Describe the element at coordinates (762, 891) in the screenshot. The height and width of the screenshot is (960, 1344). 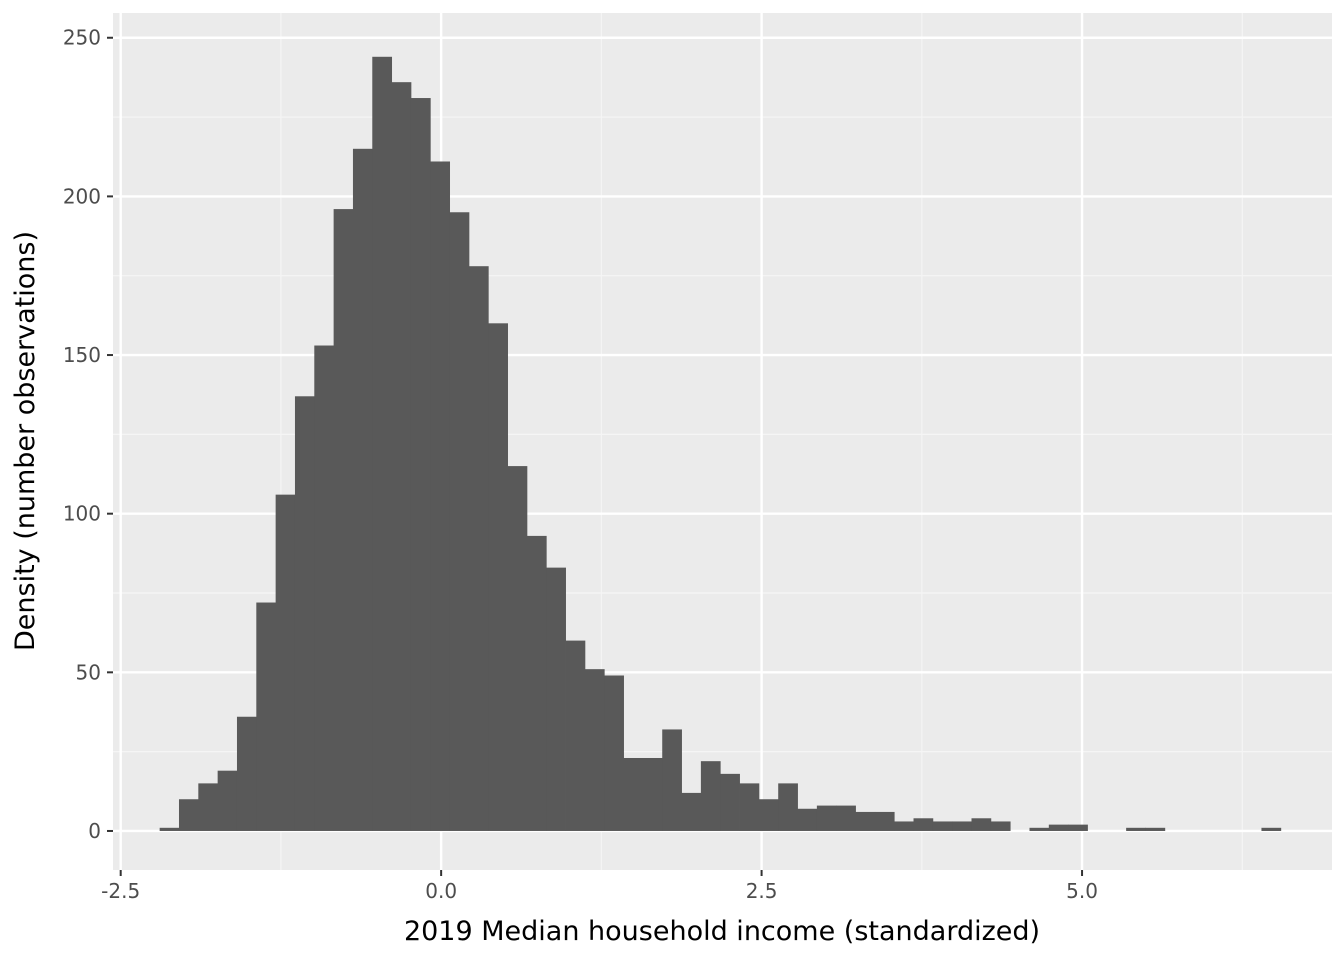
I see `x-tick-label: 2.5` at that location.